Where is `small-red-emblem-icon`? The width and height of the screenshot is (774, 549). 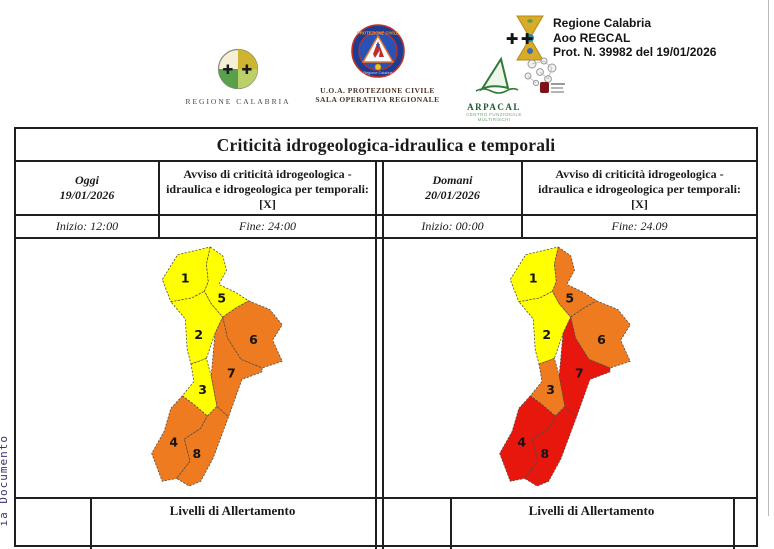 small-red-emblem-icon is located at coordinates (553, 90).